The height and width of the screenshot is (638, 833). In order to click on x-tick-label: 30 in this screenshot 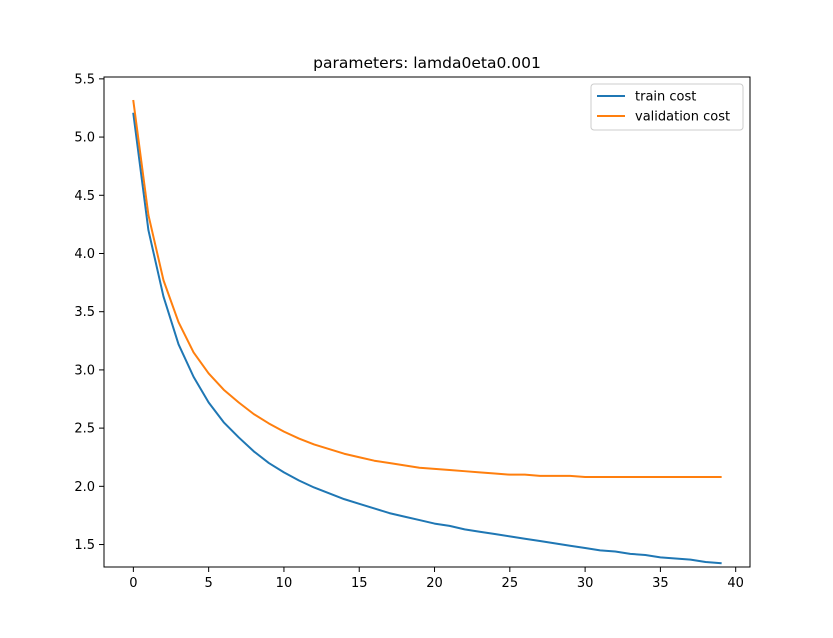, I will do `click(585, 583)`.